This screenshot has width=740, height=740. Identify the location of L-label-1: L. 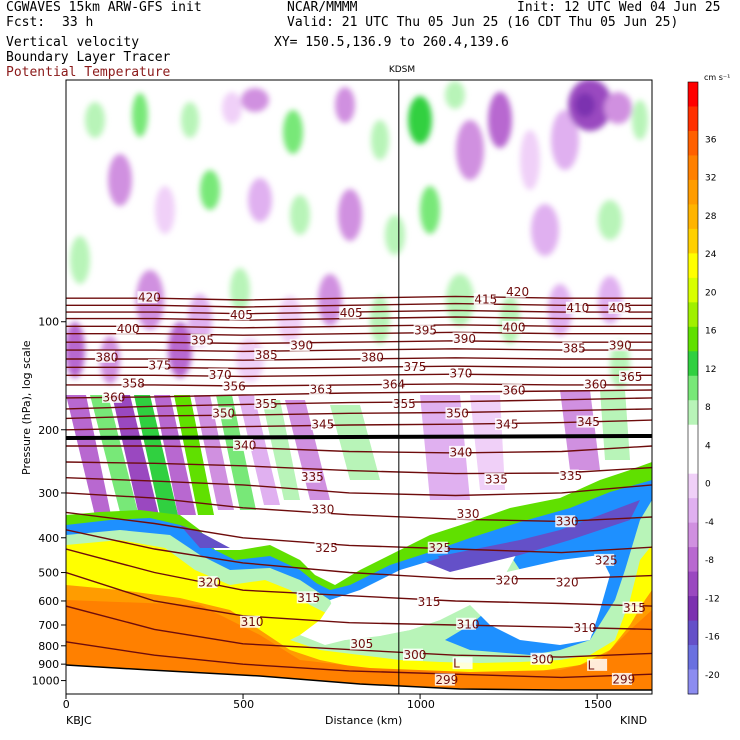
(591, 665).